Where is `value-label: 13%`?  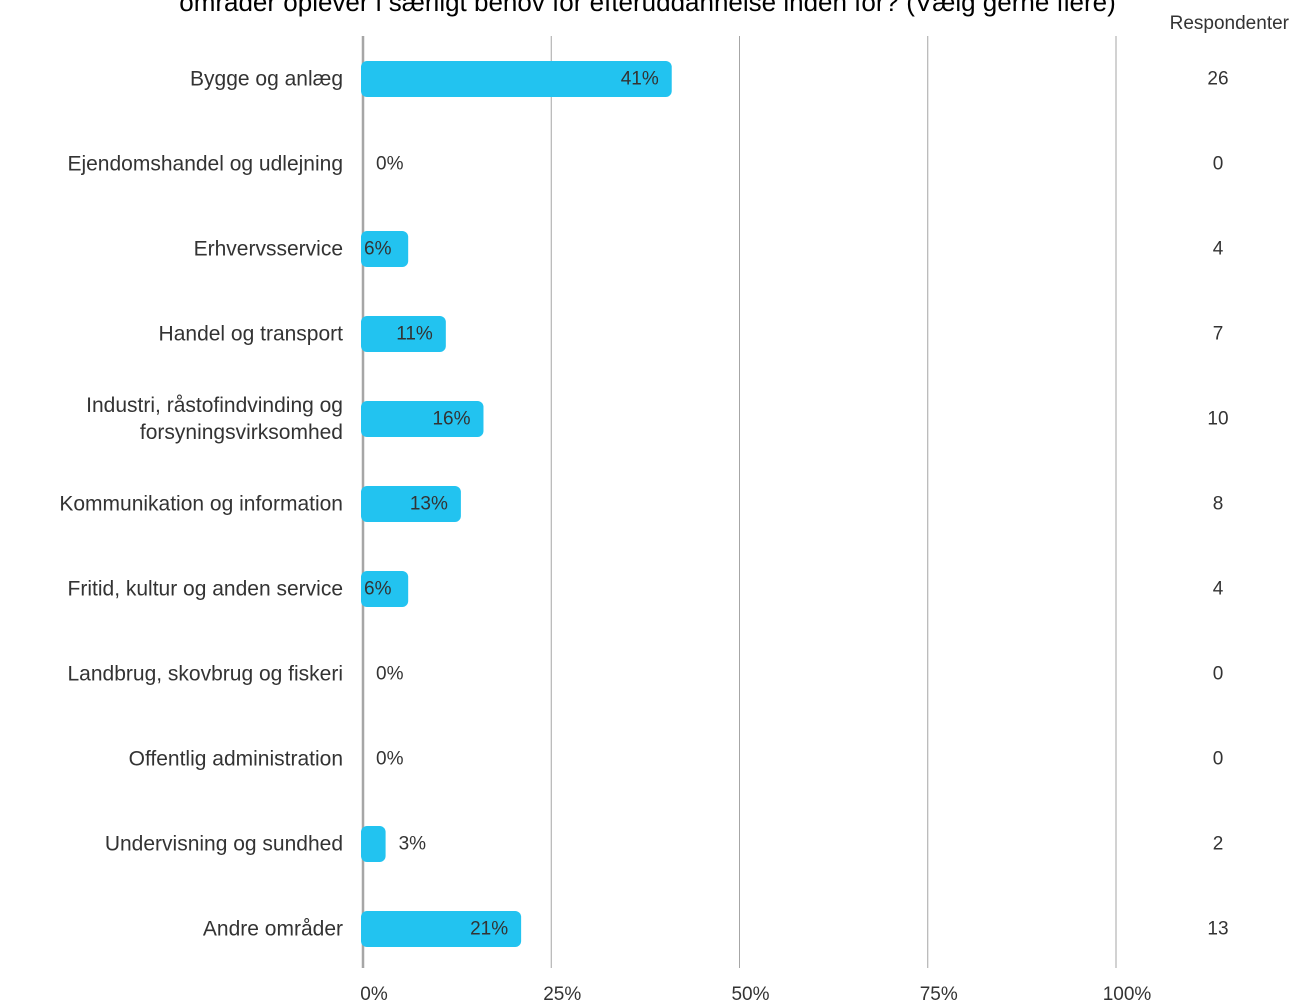 value-label: 13% is located at coordinates (429, 504).